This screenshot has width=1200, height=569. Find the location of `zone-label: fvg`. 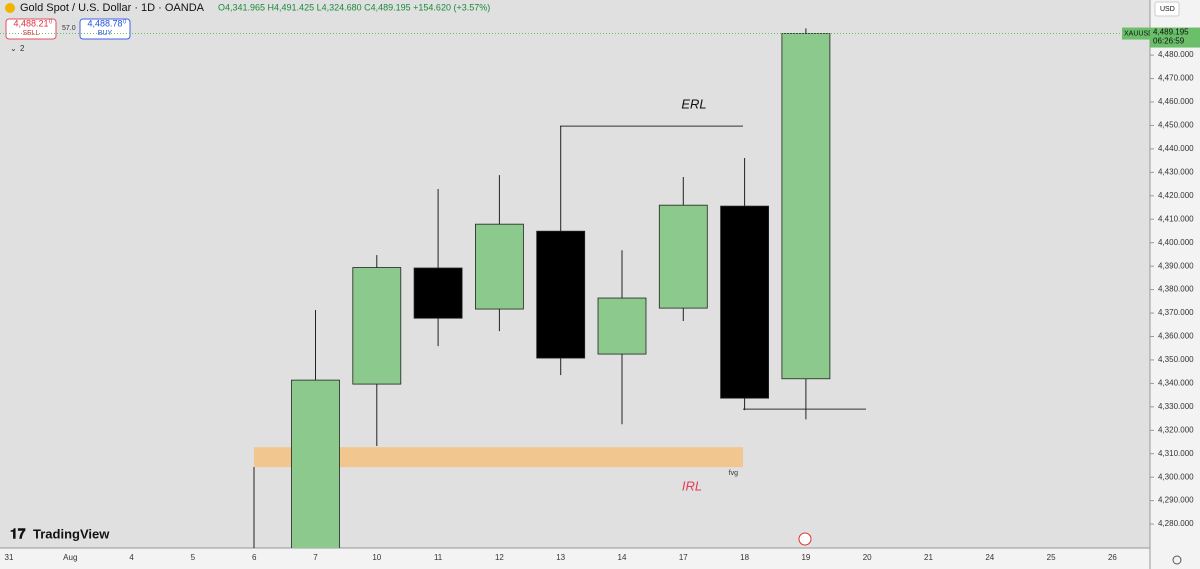

zone-label: fvg is located at coordinates (733, 473).